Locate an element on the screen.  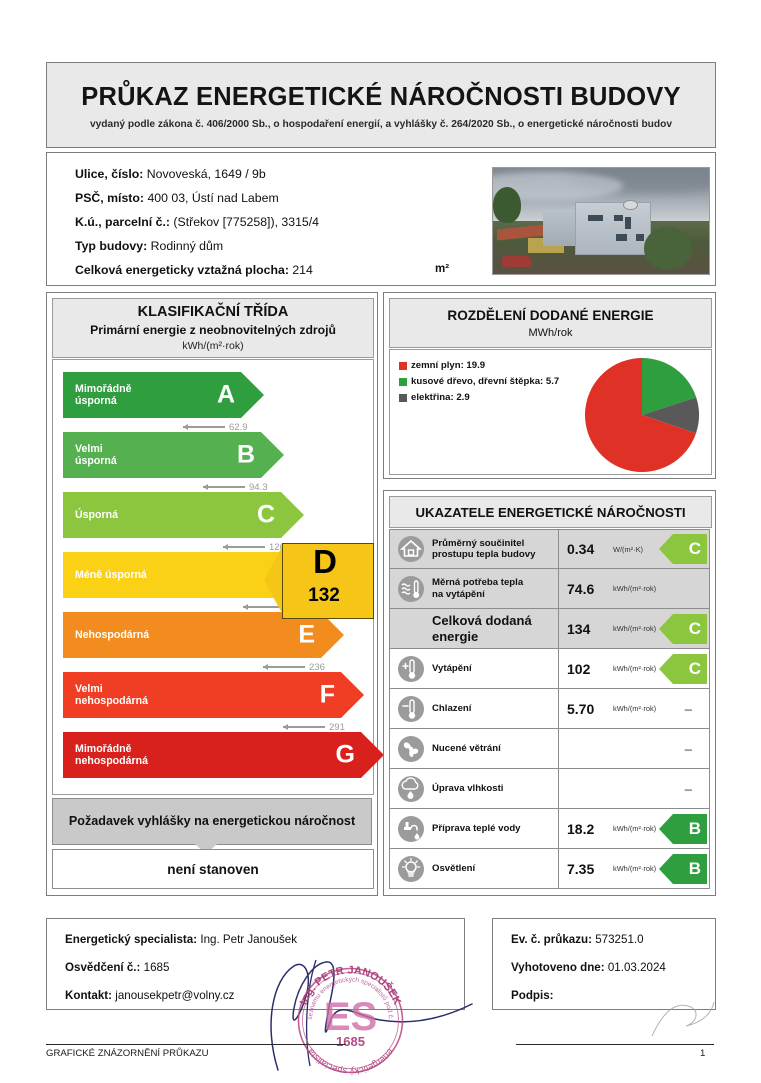
indicator-value-cell: 18.2 kWh/(m²·rok) B is located at coordinates (633, 828).